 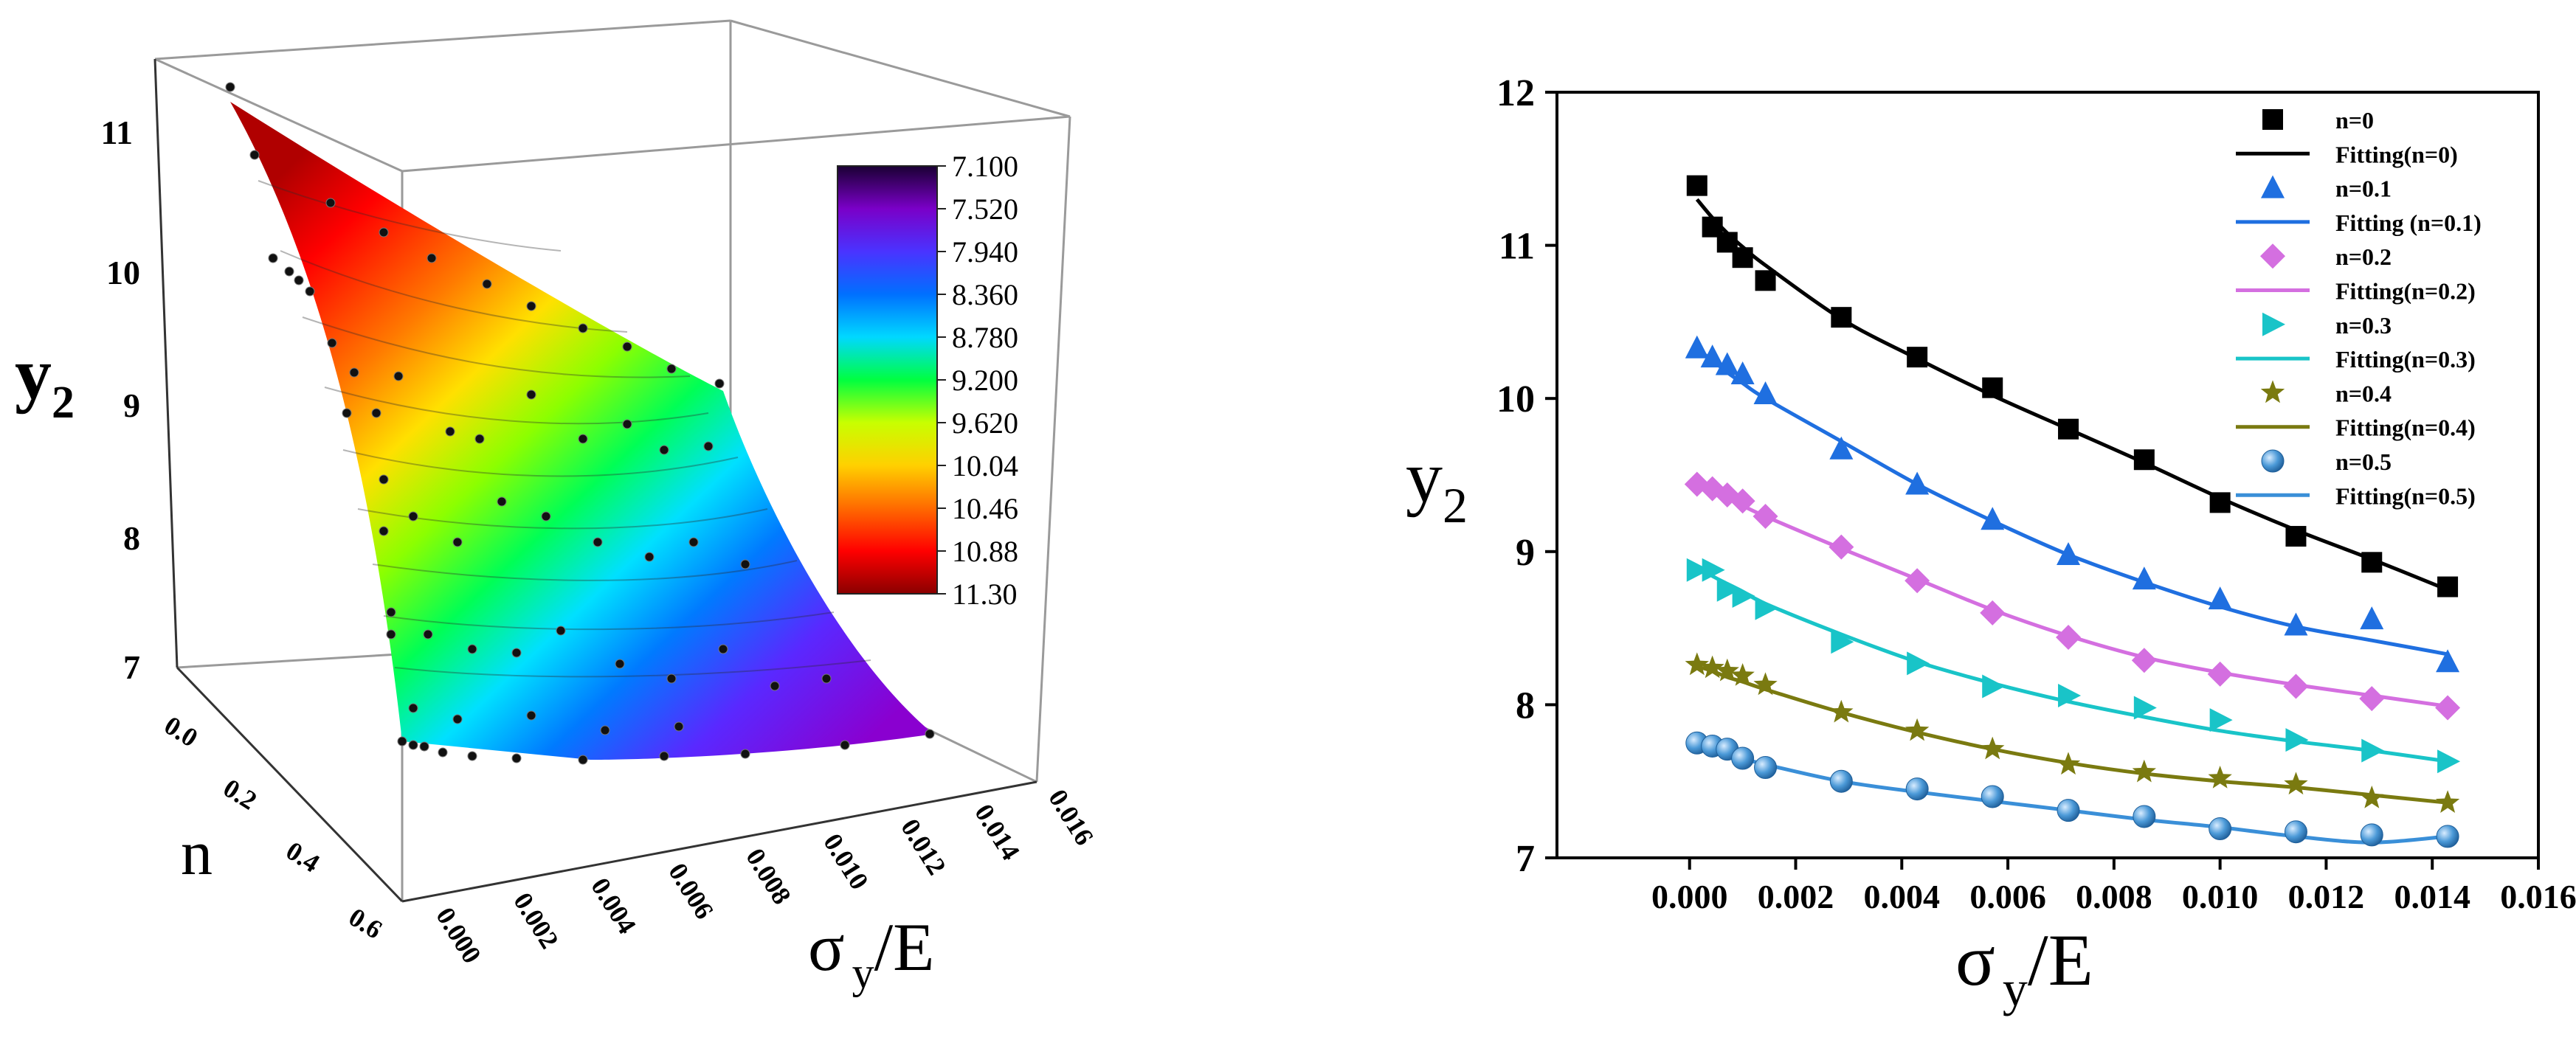 What do you see at coordinates (2405, 428) in the screenshot?
I see `legend-label: Fitting(n=0.4)` at bounding box center [2405, 428].